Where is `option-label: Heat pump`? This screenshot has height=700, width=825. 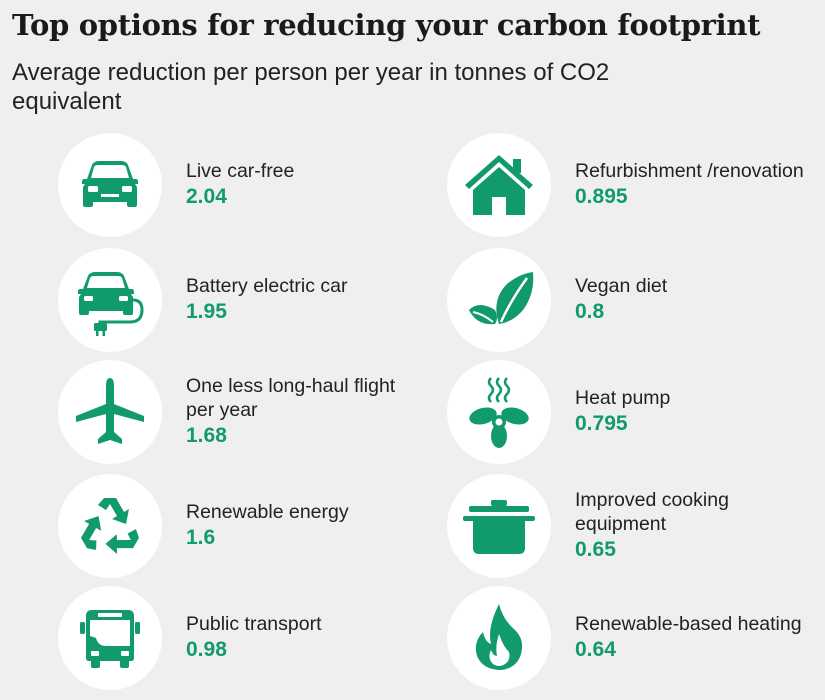 option-label: Heat pump is located at coordinates (623, 398).